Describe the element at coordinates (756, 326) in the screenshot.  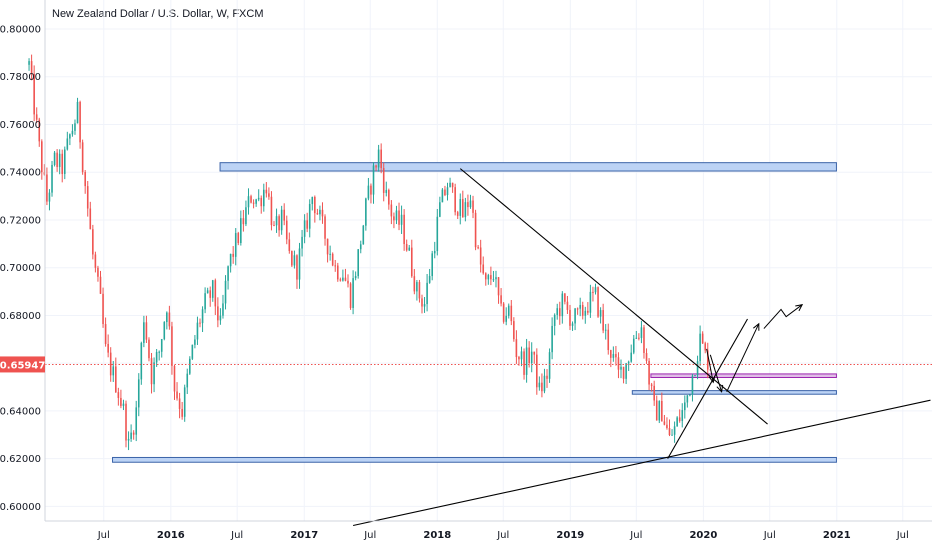
I see `arrow-head` at that location.